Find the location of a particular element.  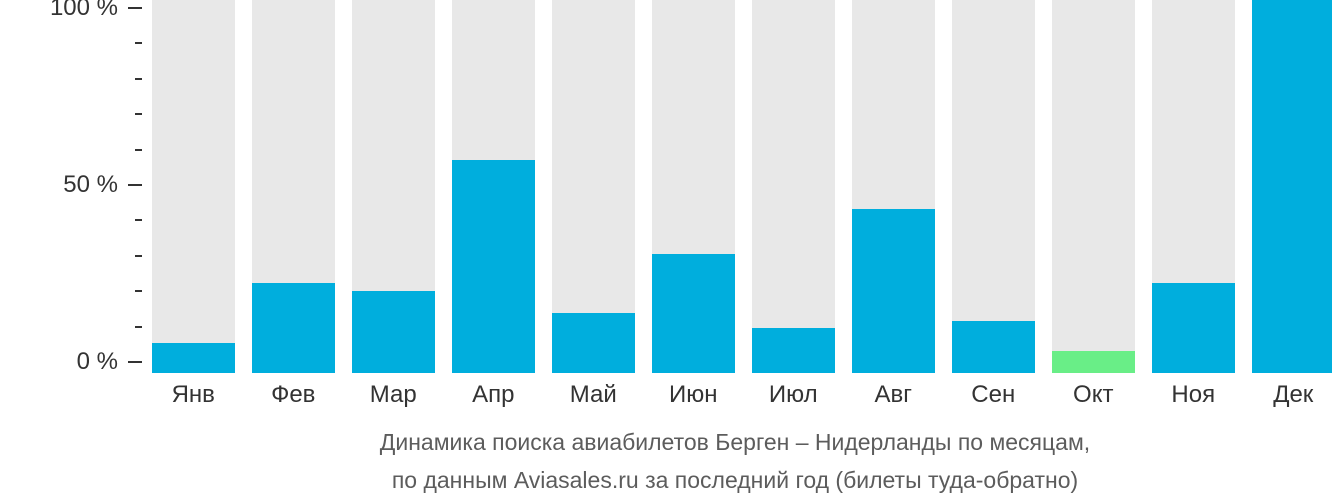

y-tick-label: 50 % is located at coordinates (90, 184).